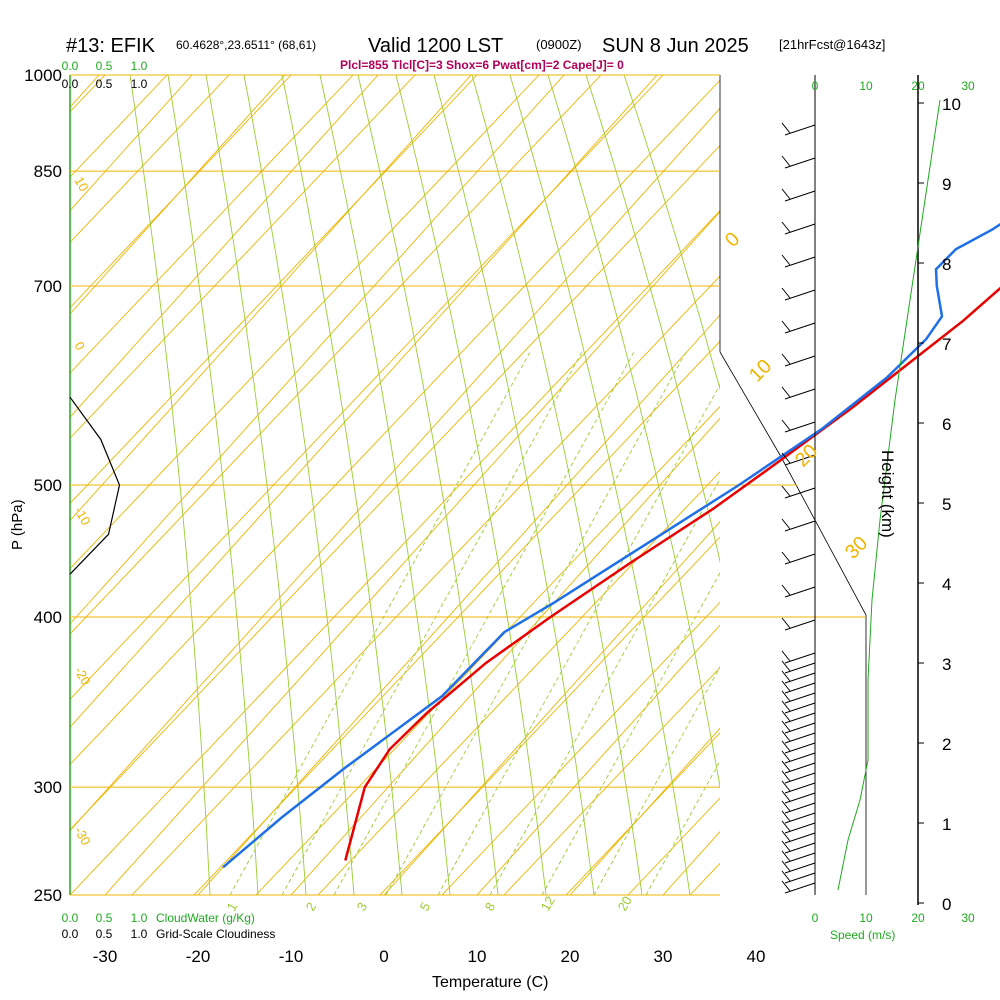  I want to click on y-axis-label: P (hPa), so click(17, 524).